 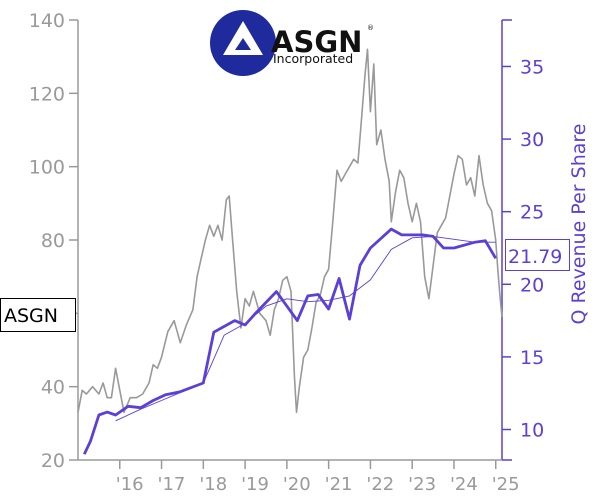 I want to click on x-axis-tick-label: '24, so click(x=464, y=484).